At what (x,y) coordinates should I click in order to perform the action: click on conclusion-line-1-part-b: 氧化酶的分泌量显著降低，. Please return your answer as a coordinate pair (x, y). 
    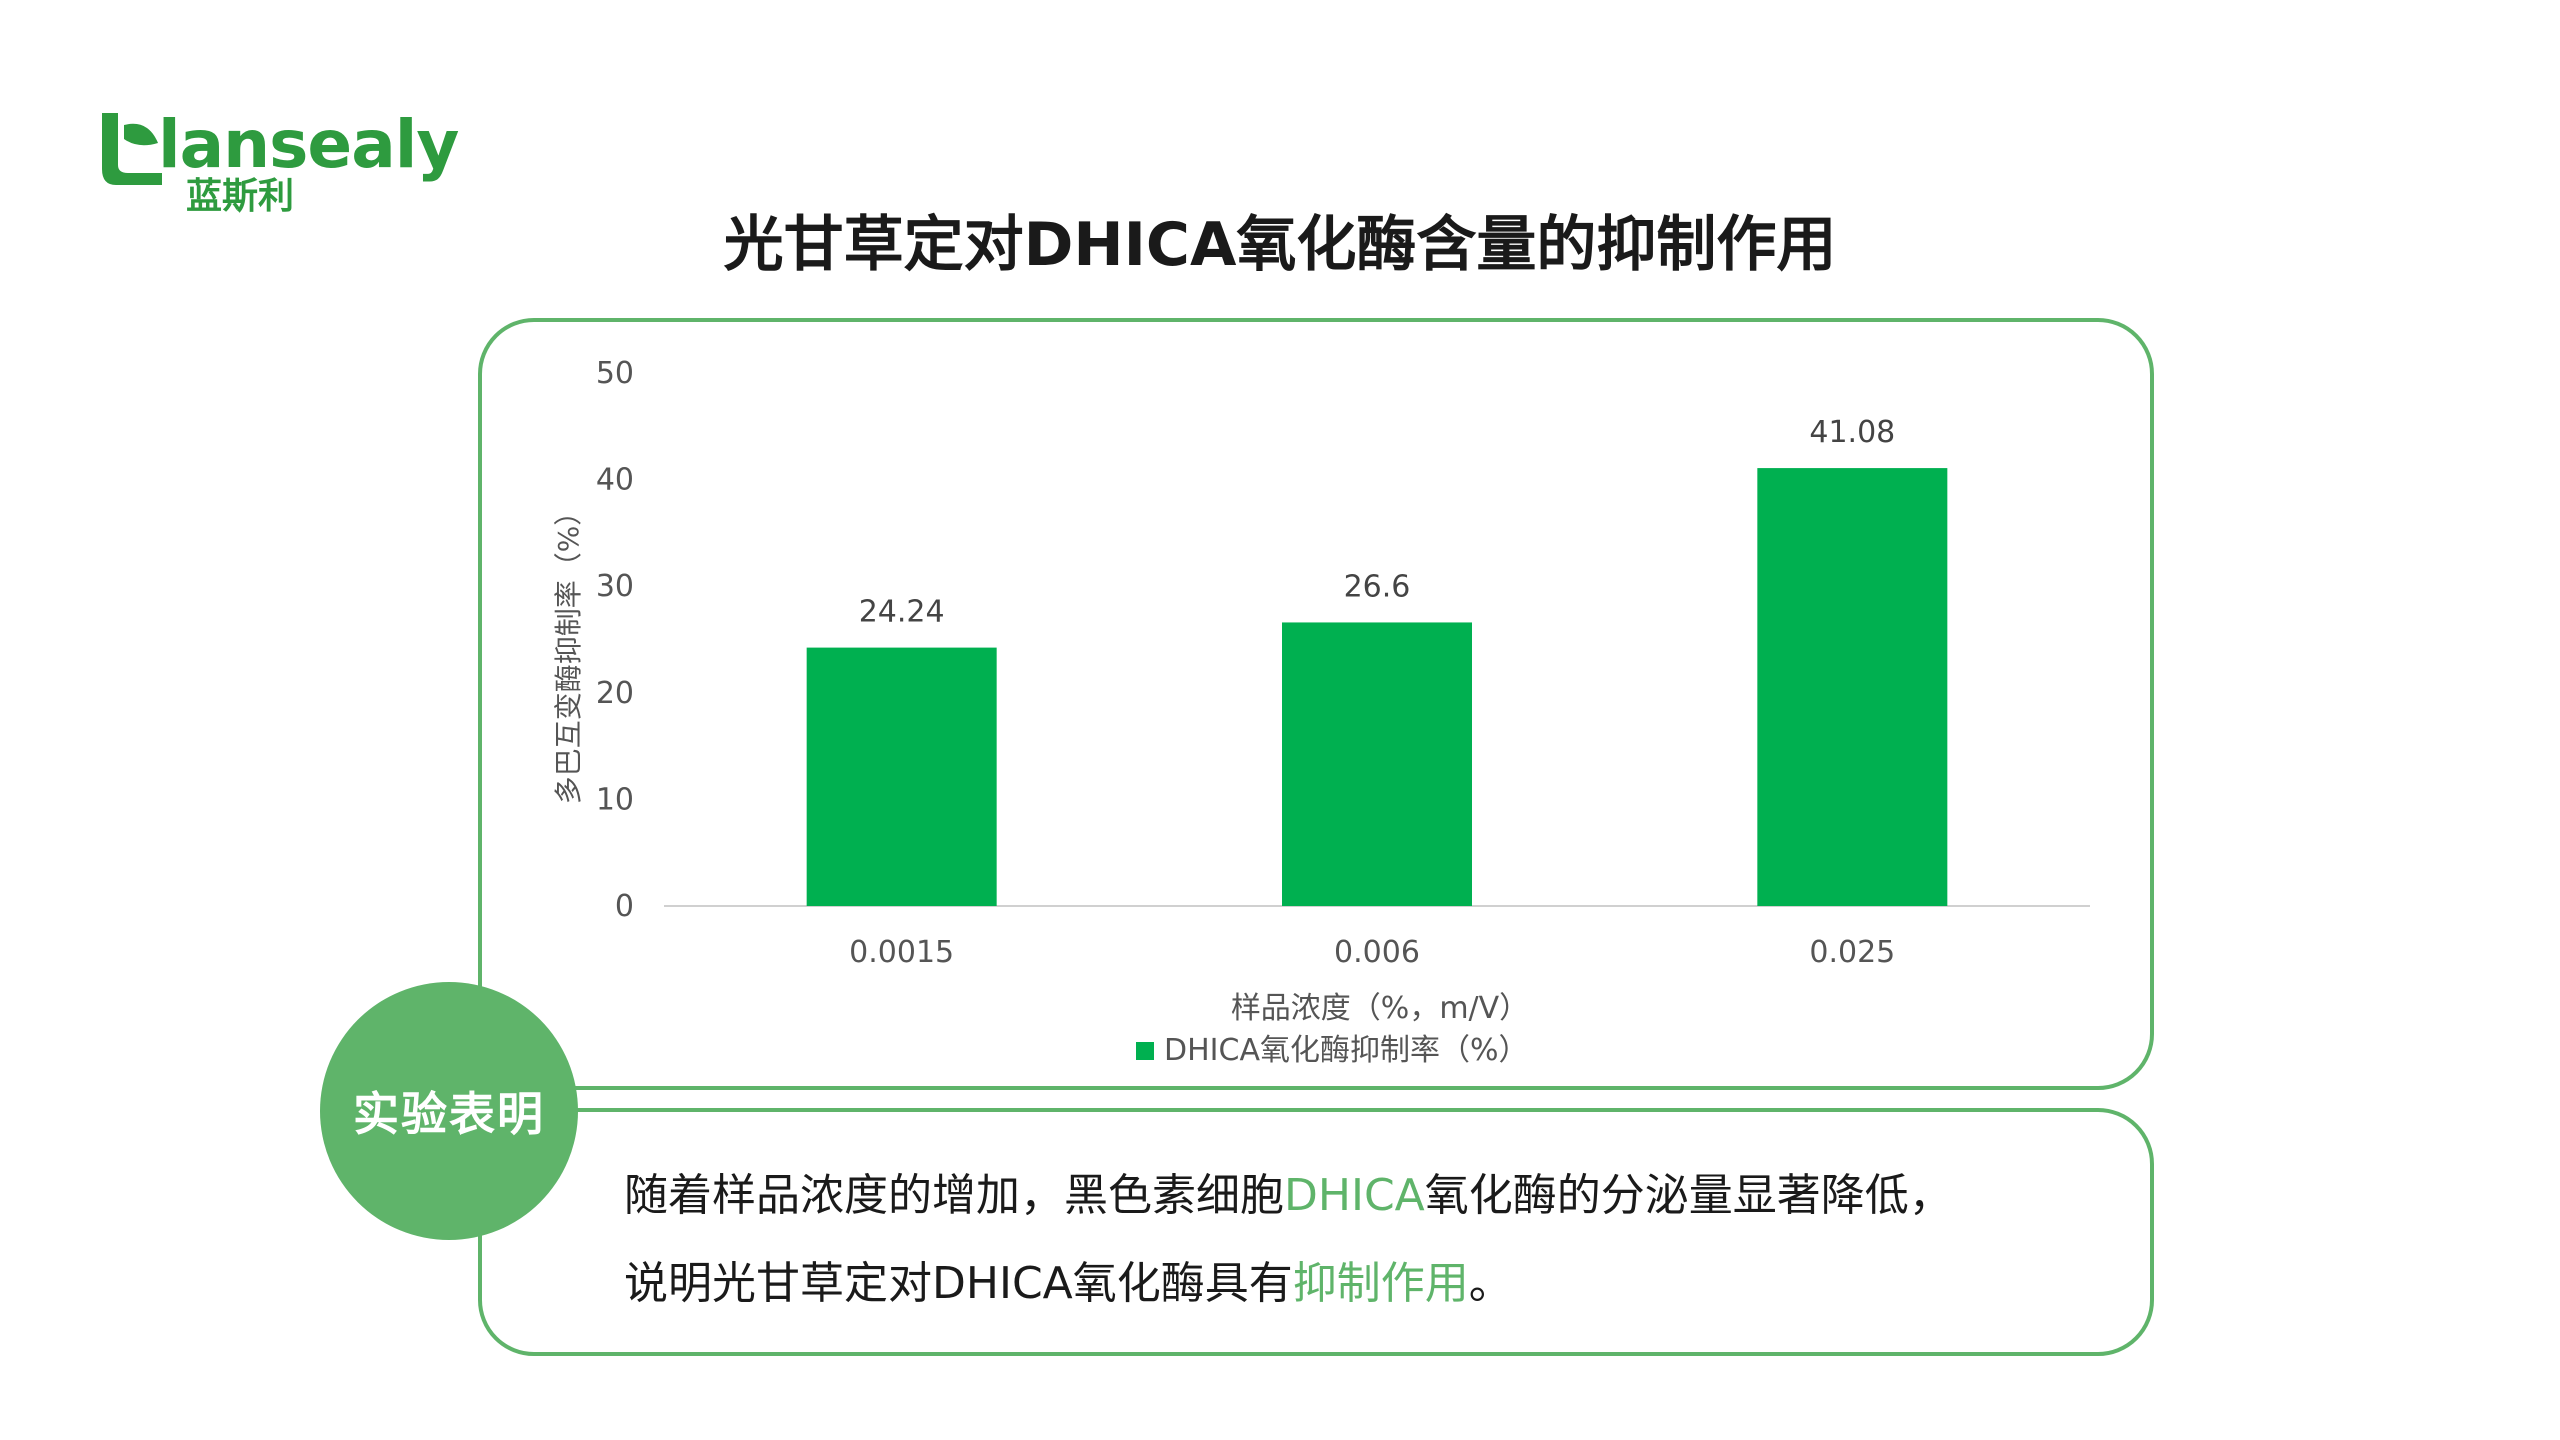
    Looking at the image, I should click on (1688, 1195).